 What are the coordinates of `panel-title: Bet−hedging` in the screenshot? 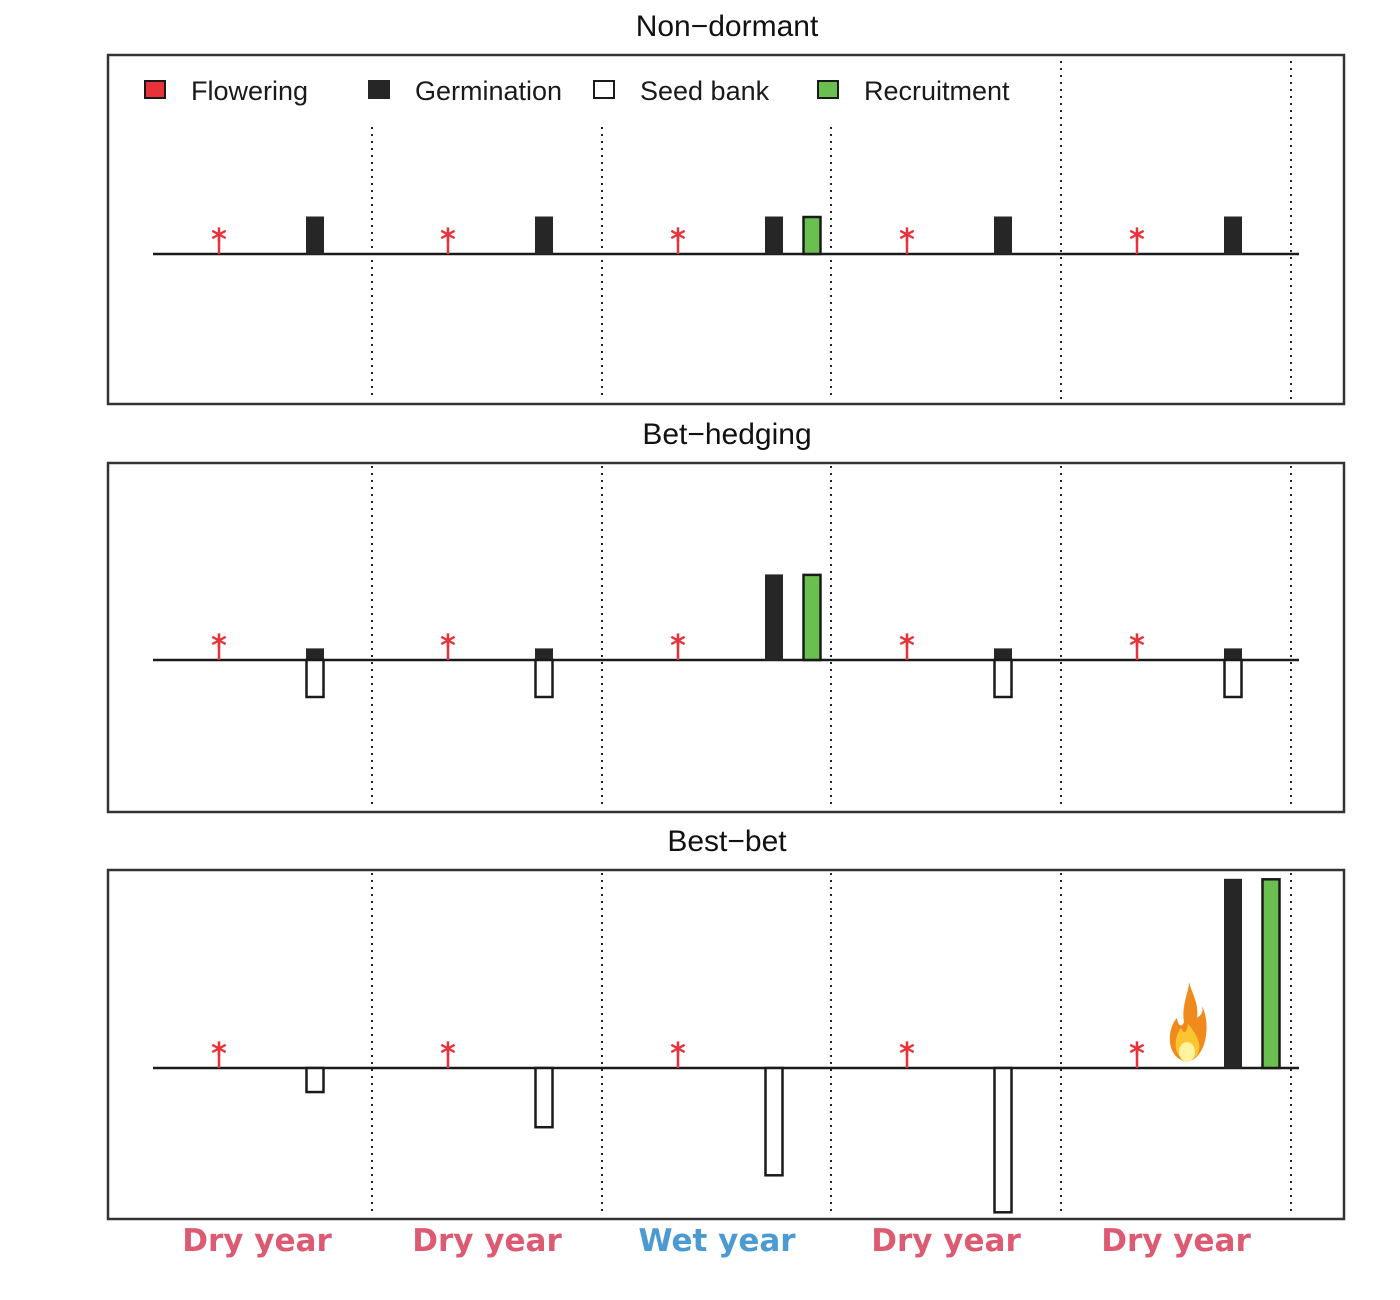 It's located at (726, 434).